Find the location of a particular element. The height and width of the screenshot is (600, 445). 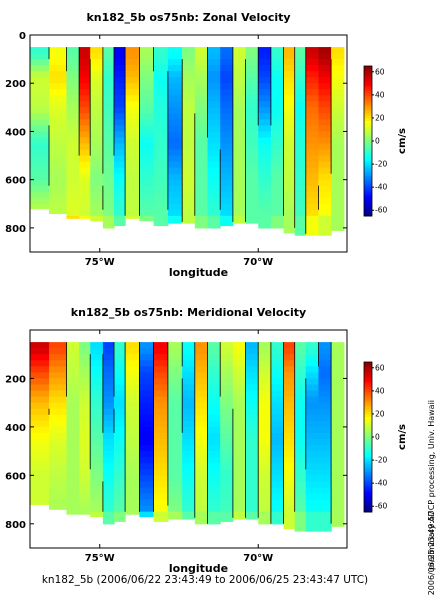

chart-title: kn182_5b os75nb: Meridional Velocity is located at coordinates (188, 312).